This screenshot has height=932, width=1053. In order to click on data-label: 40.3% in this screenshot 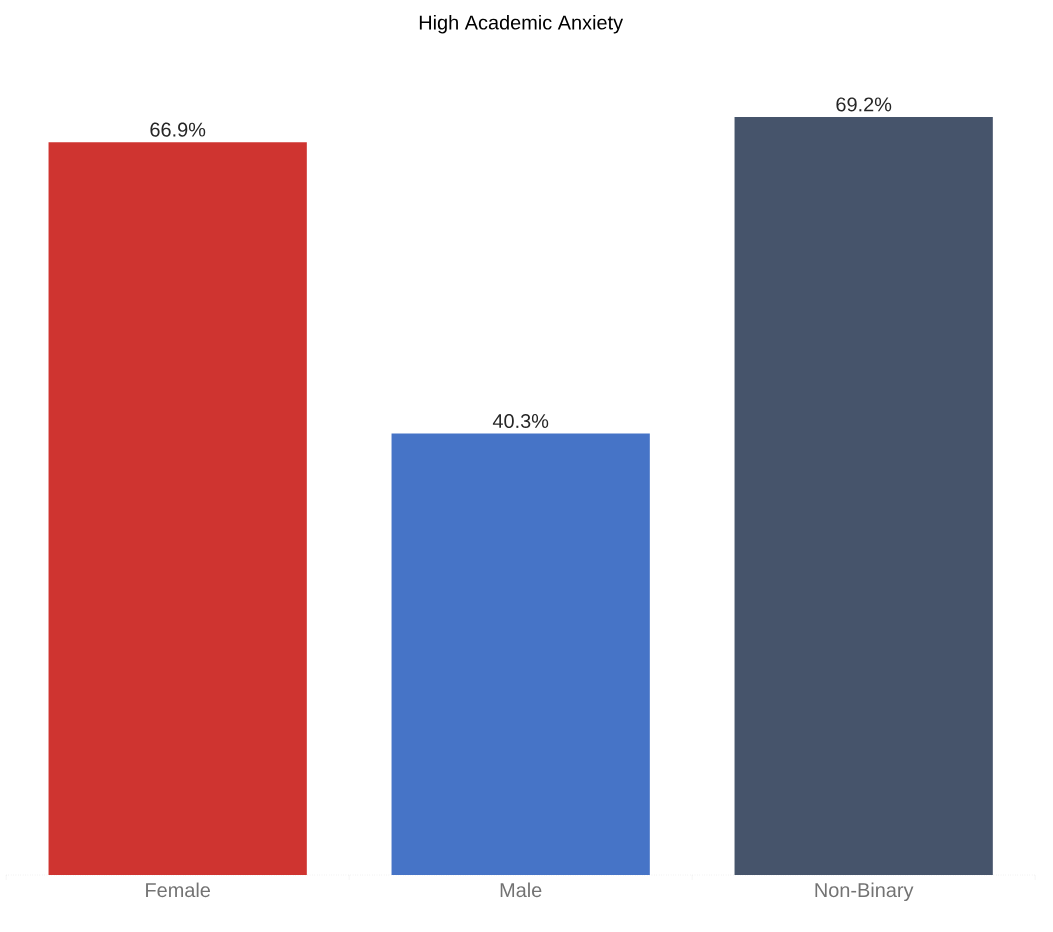, I will do `click(520, 421)`.